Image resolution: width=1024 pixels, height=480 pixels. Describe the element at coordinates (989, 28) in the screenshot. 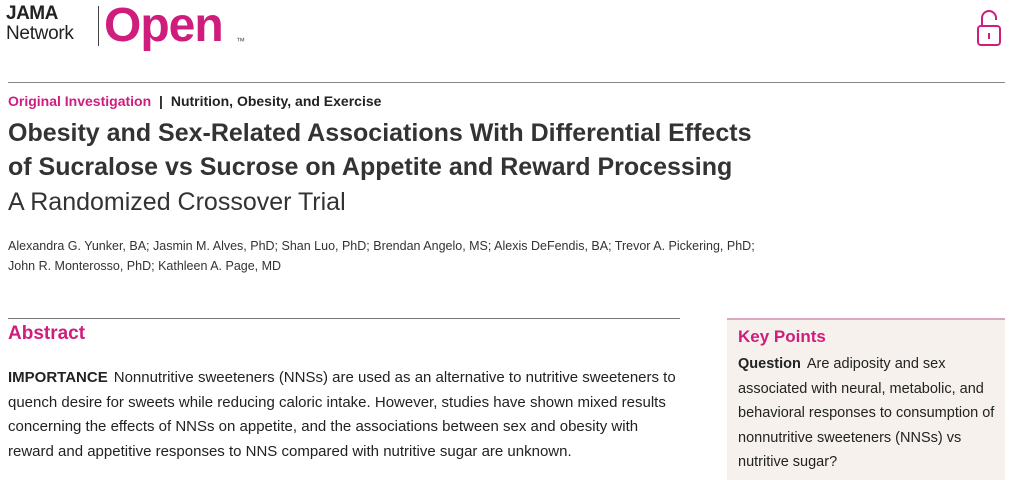

I see `open-access-icon` at that location.